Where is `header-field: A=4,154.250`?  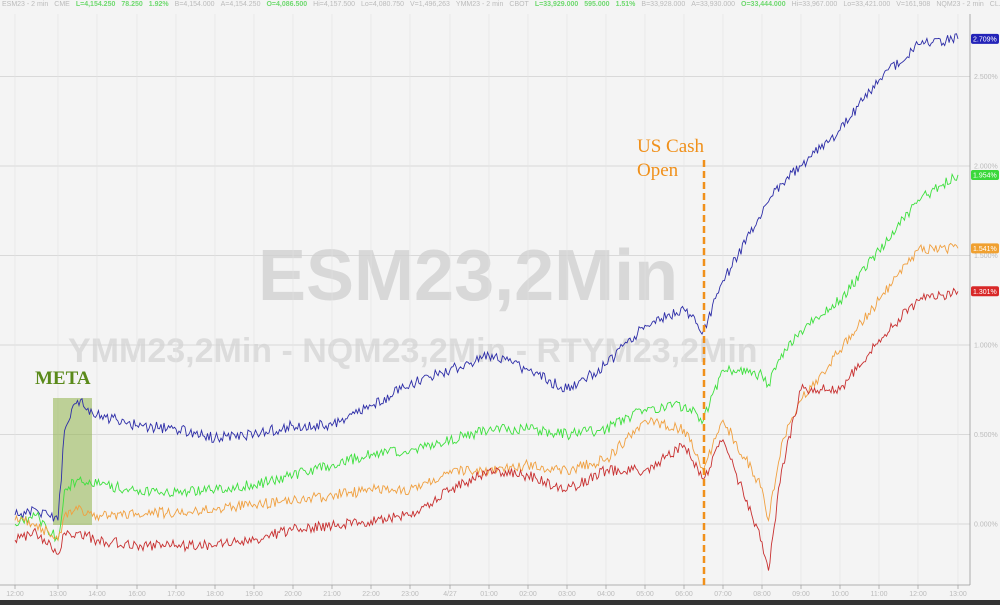
header-field: A=4,154.250 is located at coordinates (240, 4).